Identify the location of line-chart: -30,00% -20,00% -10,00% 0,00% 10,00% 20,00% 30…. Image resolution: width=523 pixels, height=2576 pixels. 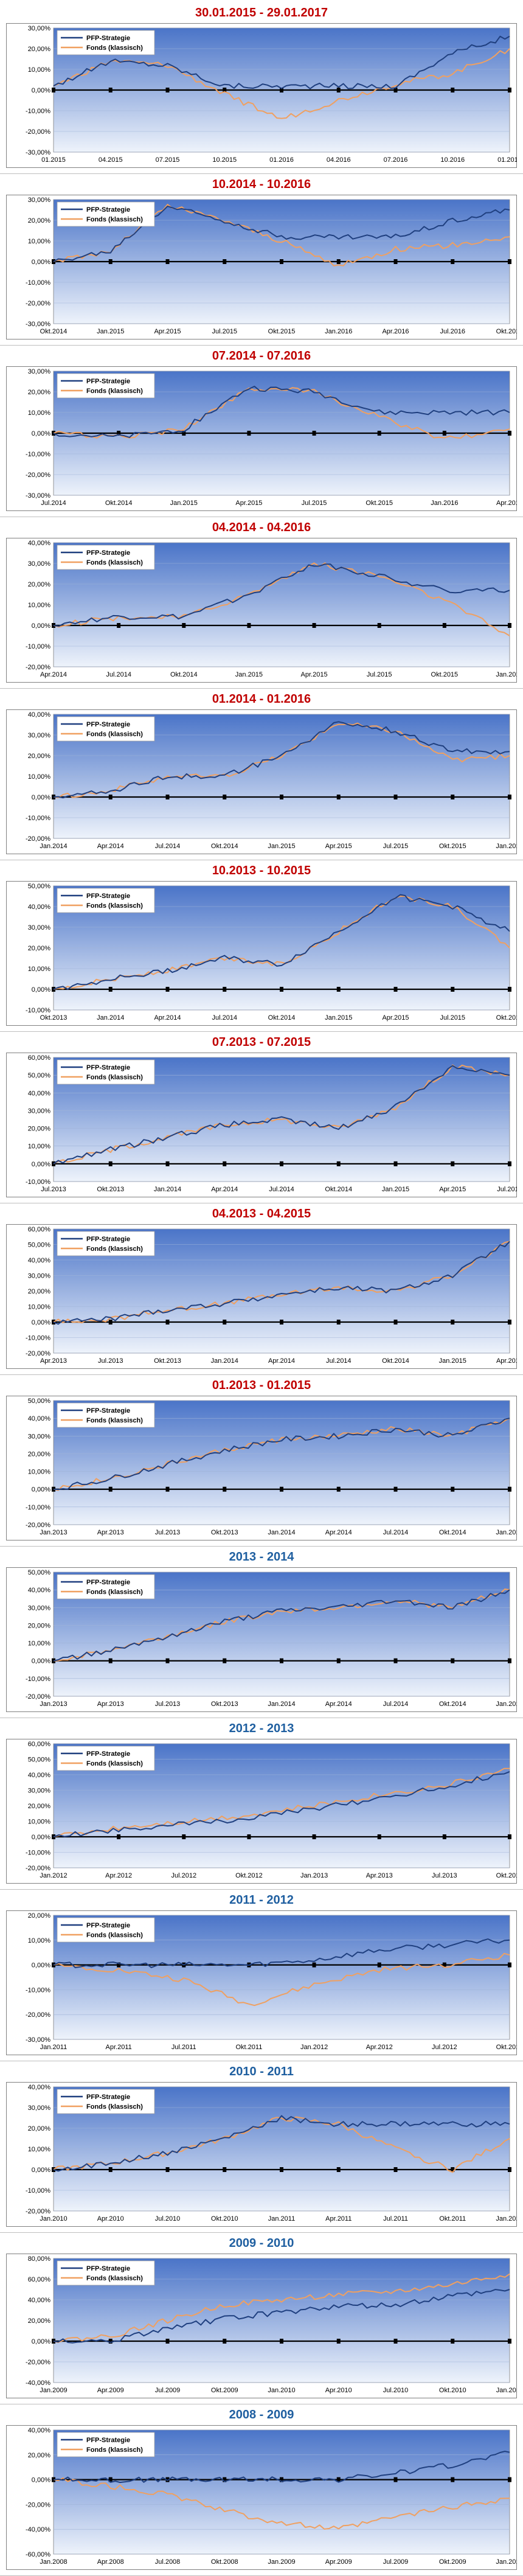
(261, 95).